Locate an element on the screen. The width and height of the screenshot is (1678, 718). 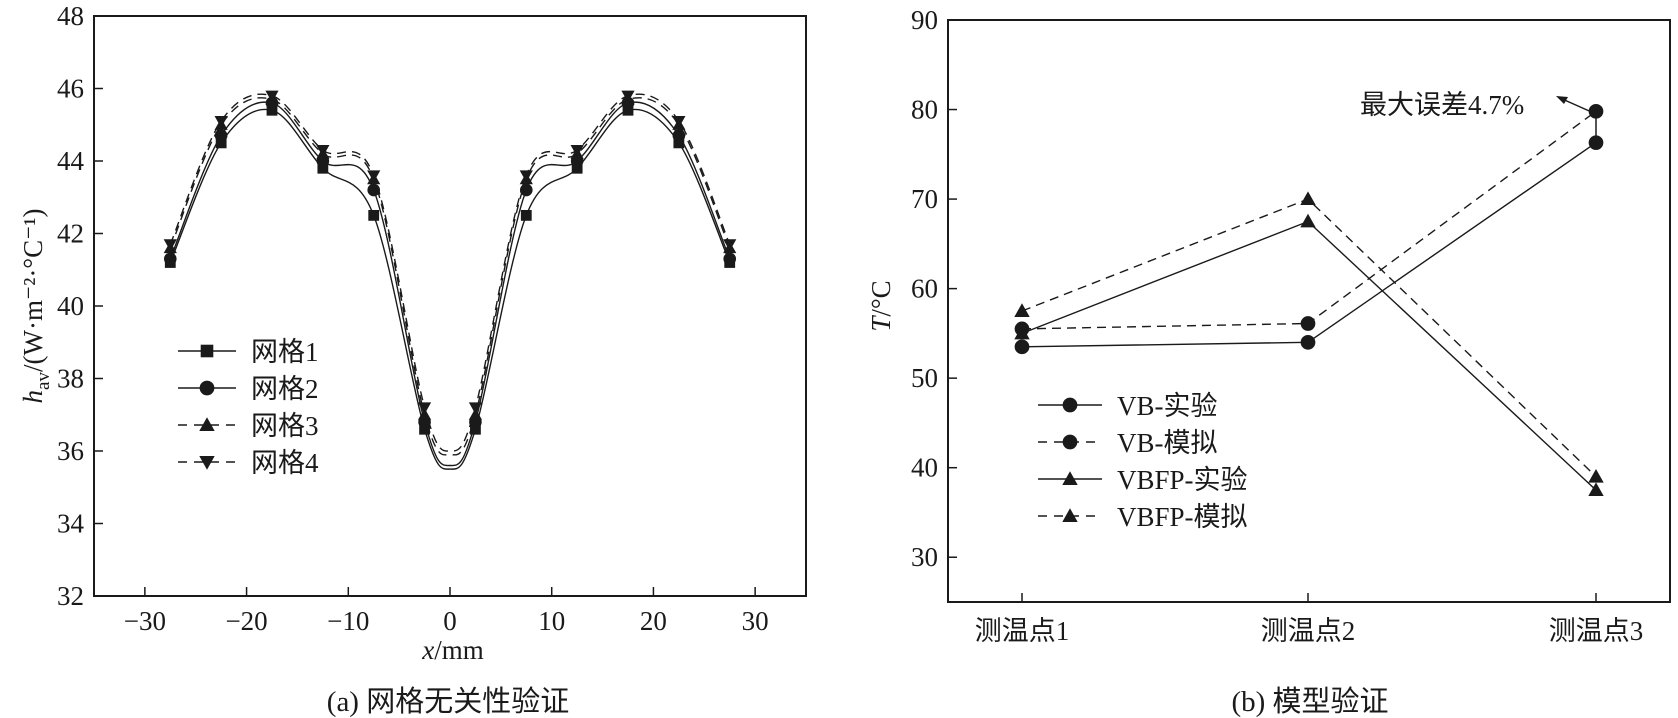
chart-a-y-tick-label: 40 is located at coordinates (70, 306).